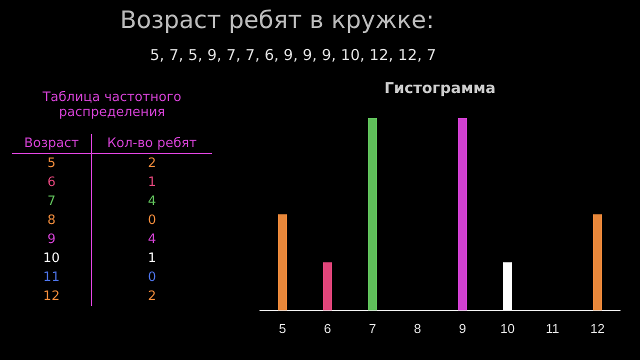 The image size is (640, 360). What do you see at coordinates (553, 328) in the screenshot?
I see `x-tick-label: 11` at bounding box center [553, 328].